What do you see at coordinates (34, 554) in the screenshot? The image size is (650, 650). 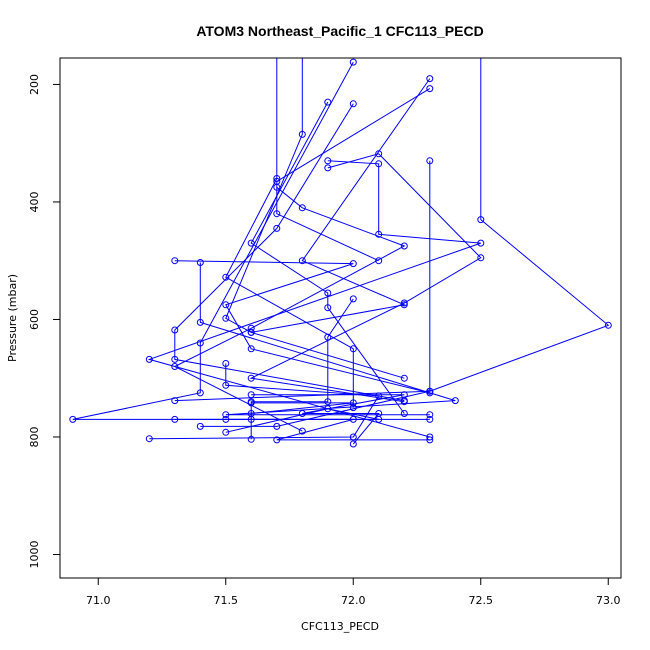 I see `y-tick-label: 1000` at bounding box center [34, 554].